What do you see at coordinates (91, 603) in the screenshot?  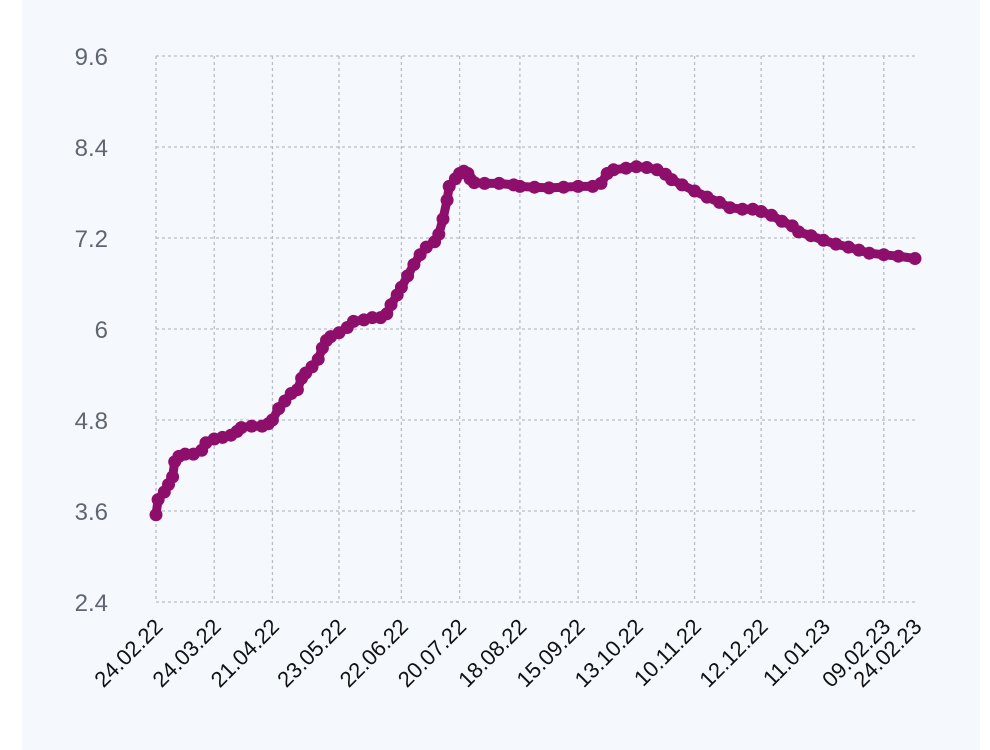 I see `y-tick-label: 2.4` at bounding box center [91, 603].